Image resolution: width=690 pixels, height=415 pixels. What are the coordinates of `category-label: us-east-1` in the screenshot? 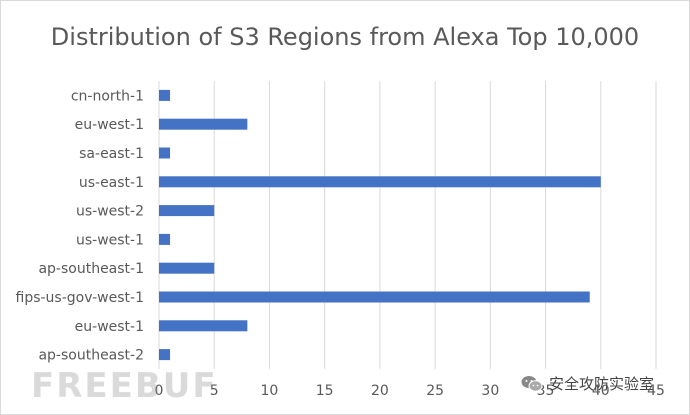 It's located at (111, 183).